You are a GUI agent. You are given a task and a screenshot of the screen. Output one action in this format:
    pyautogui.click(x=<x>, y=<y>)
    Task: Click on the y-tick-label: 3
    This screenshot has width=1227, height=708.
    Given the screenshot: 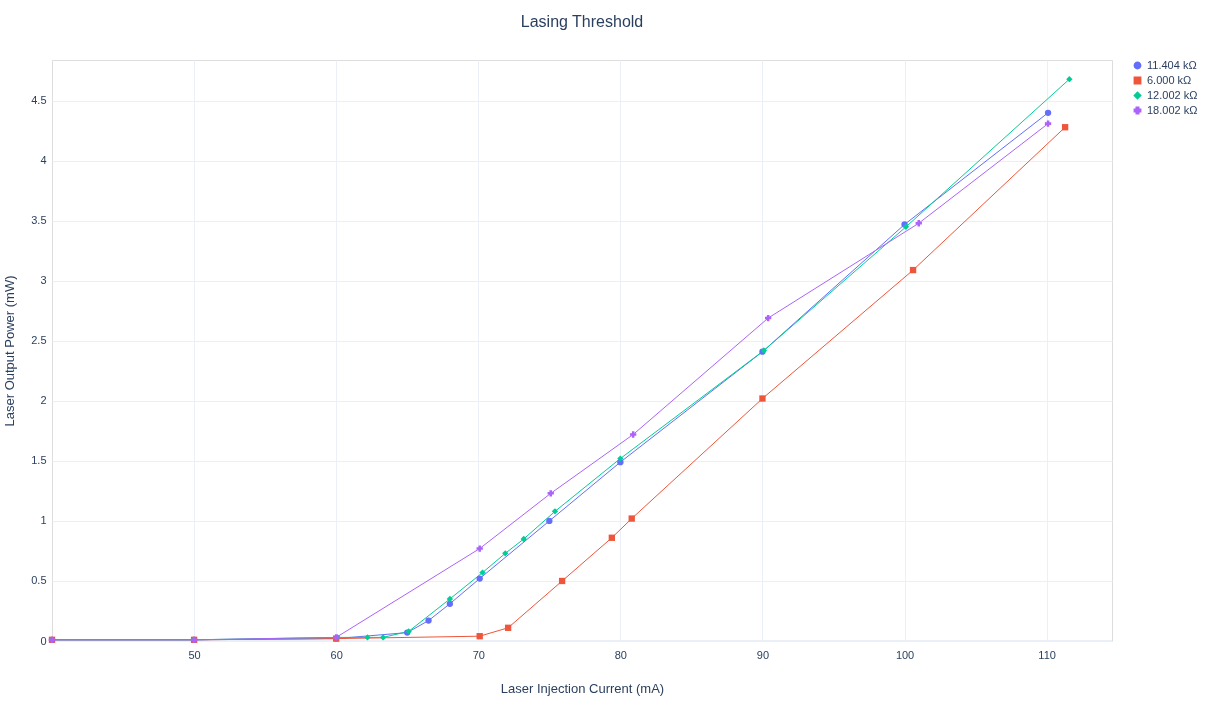 What is the action you would take?
    pyautogui.click(x=43, y=280)
    